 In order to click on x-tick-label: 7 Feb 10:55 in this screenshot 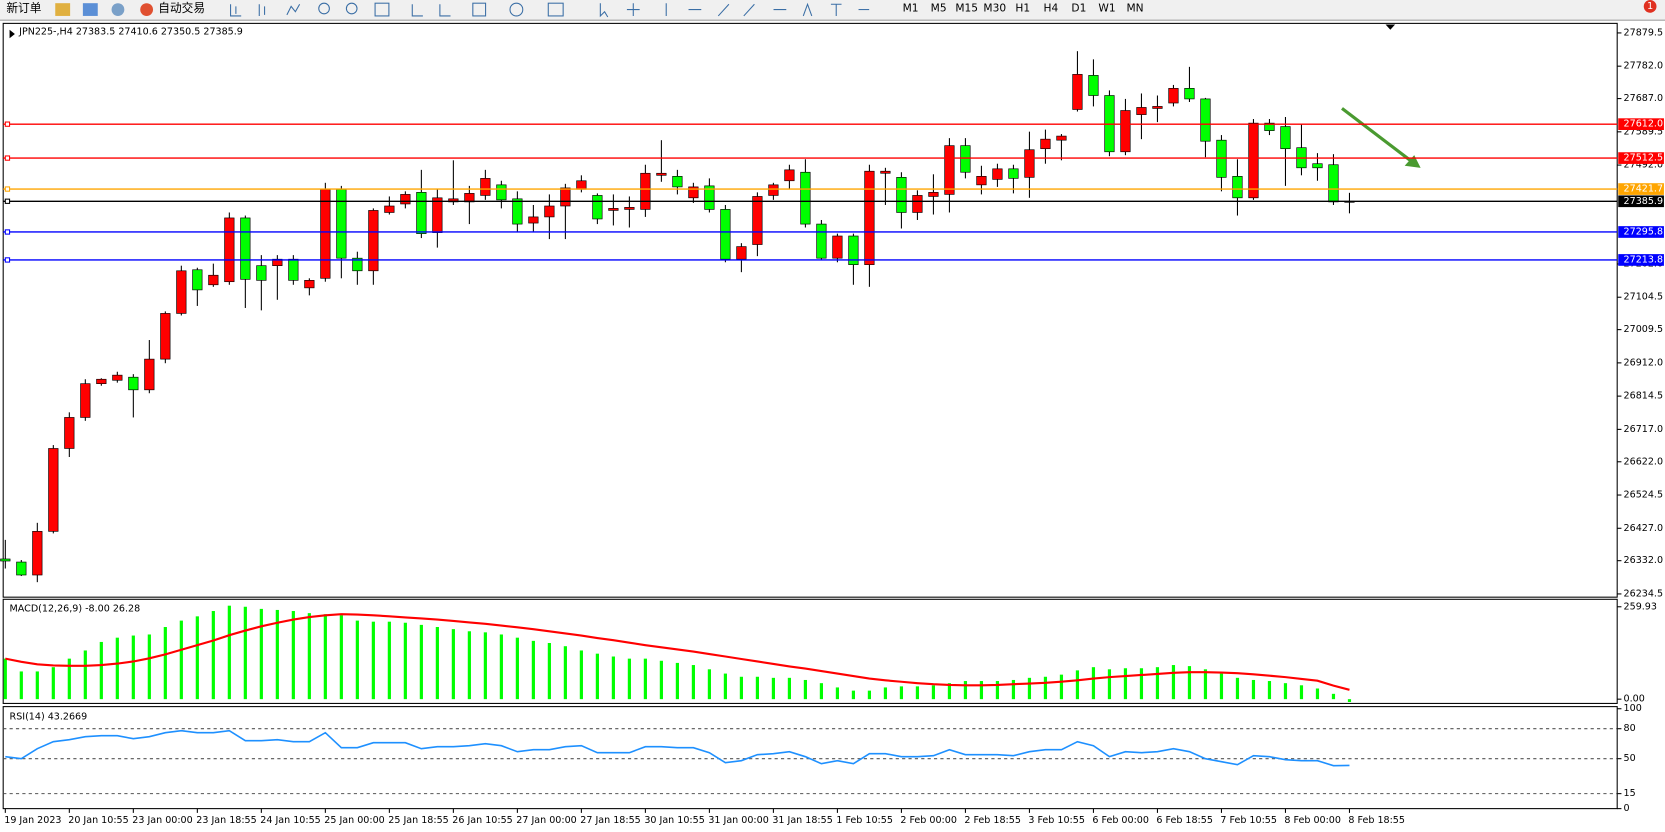, I will do `click(1248, 820)`.